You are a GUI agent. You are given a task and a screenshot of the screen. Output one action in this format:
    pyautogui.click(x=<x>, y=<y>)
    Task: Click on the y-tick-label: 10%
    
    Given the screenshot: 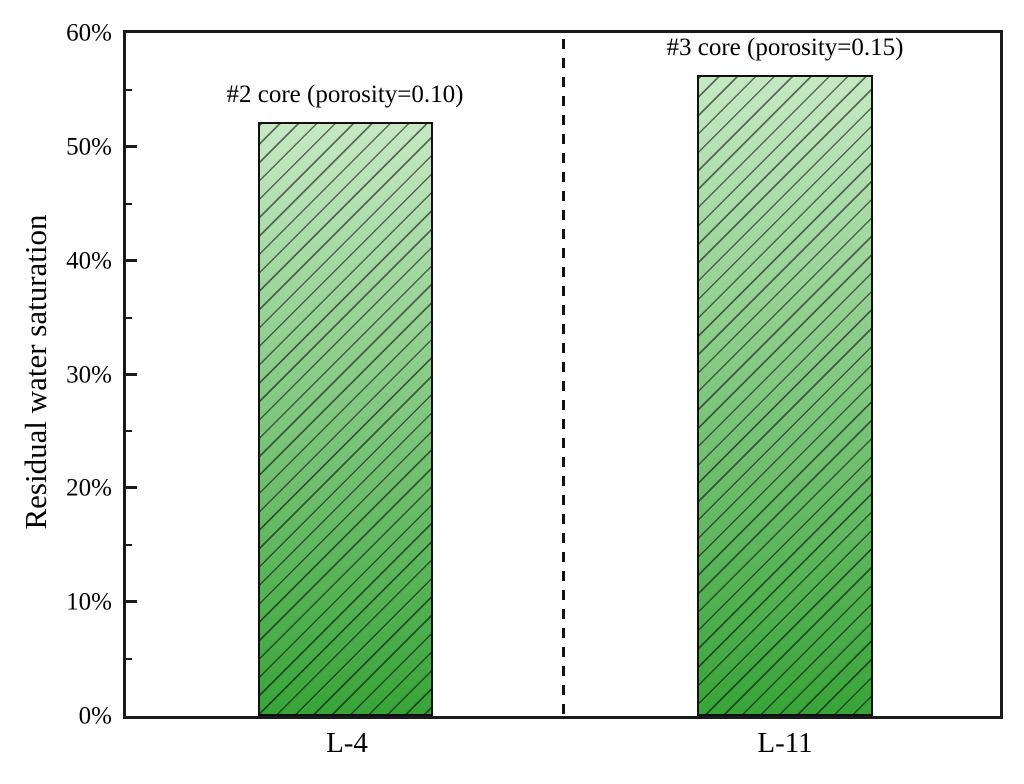 What is the action you would take?
    pyautogui.click(x=89, y=602)
    